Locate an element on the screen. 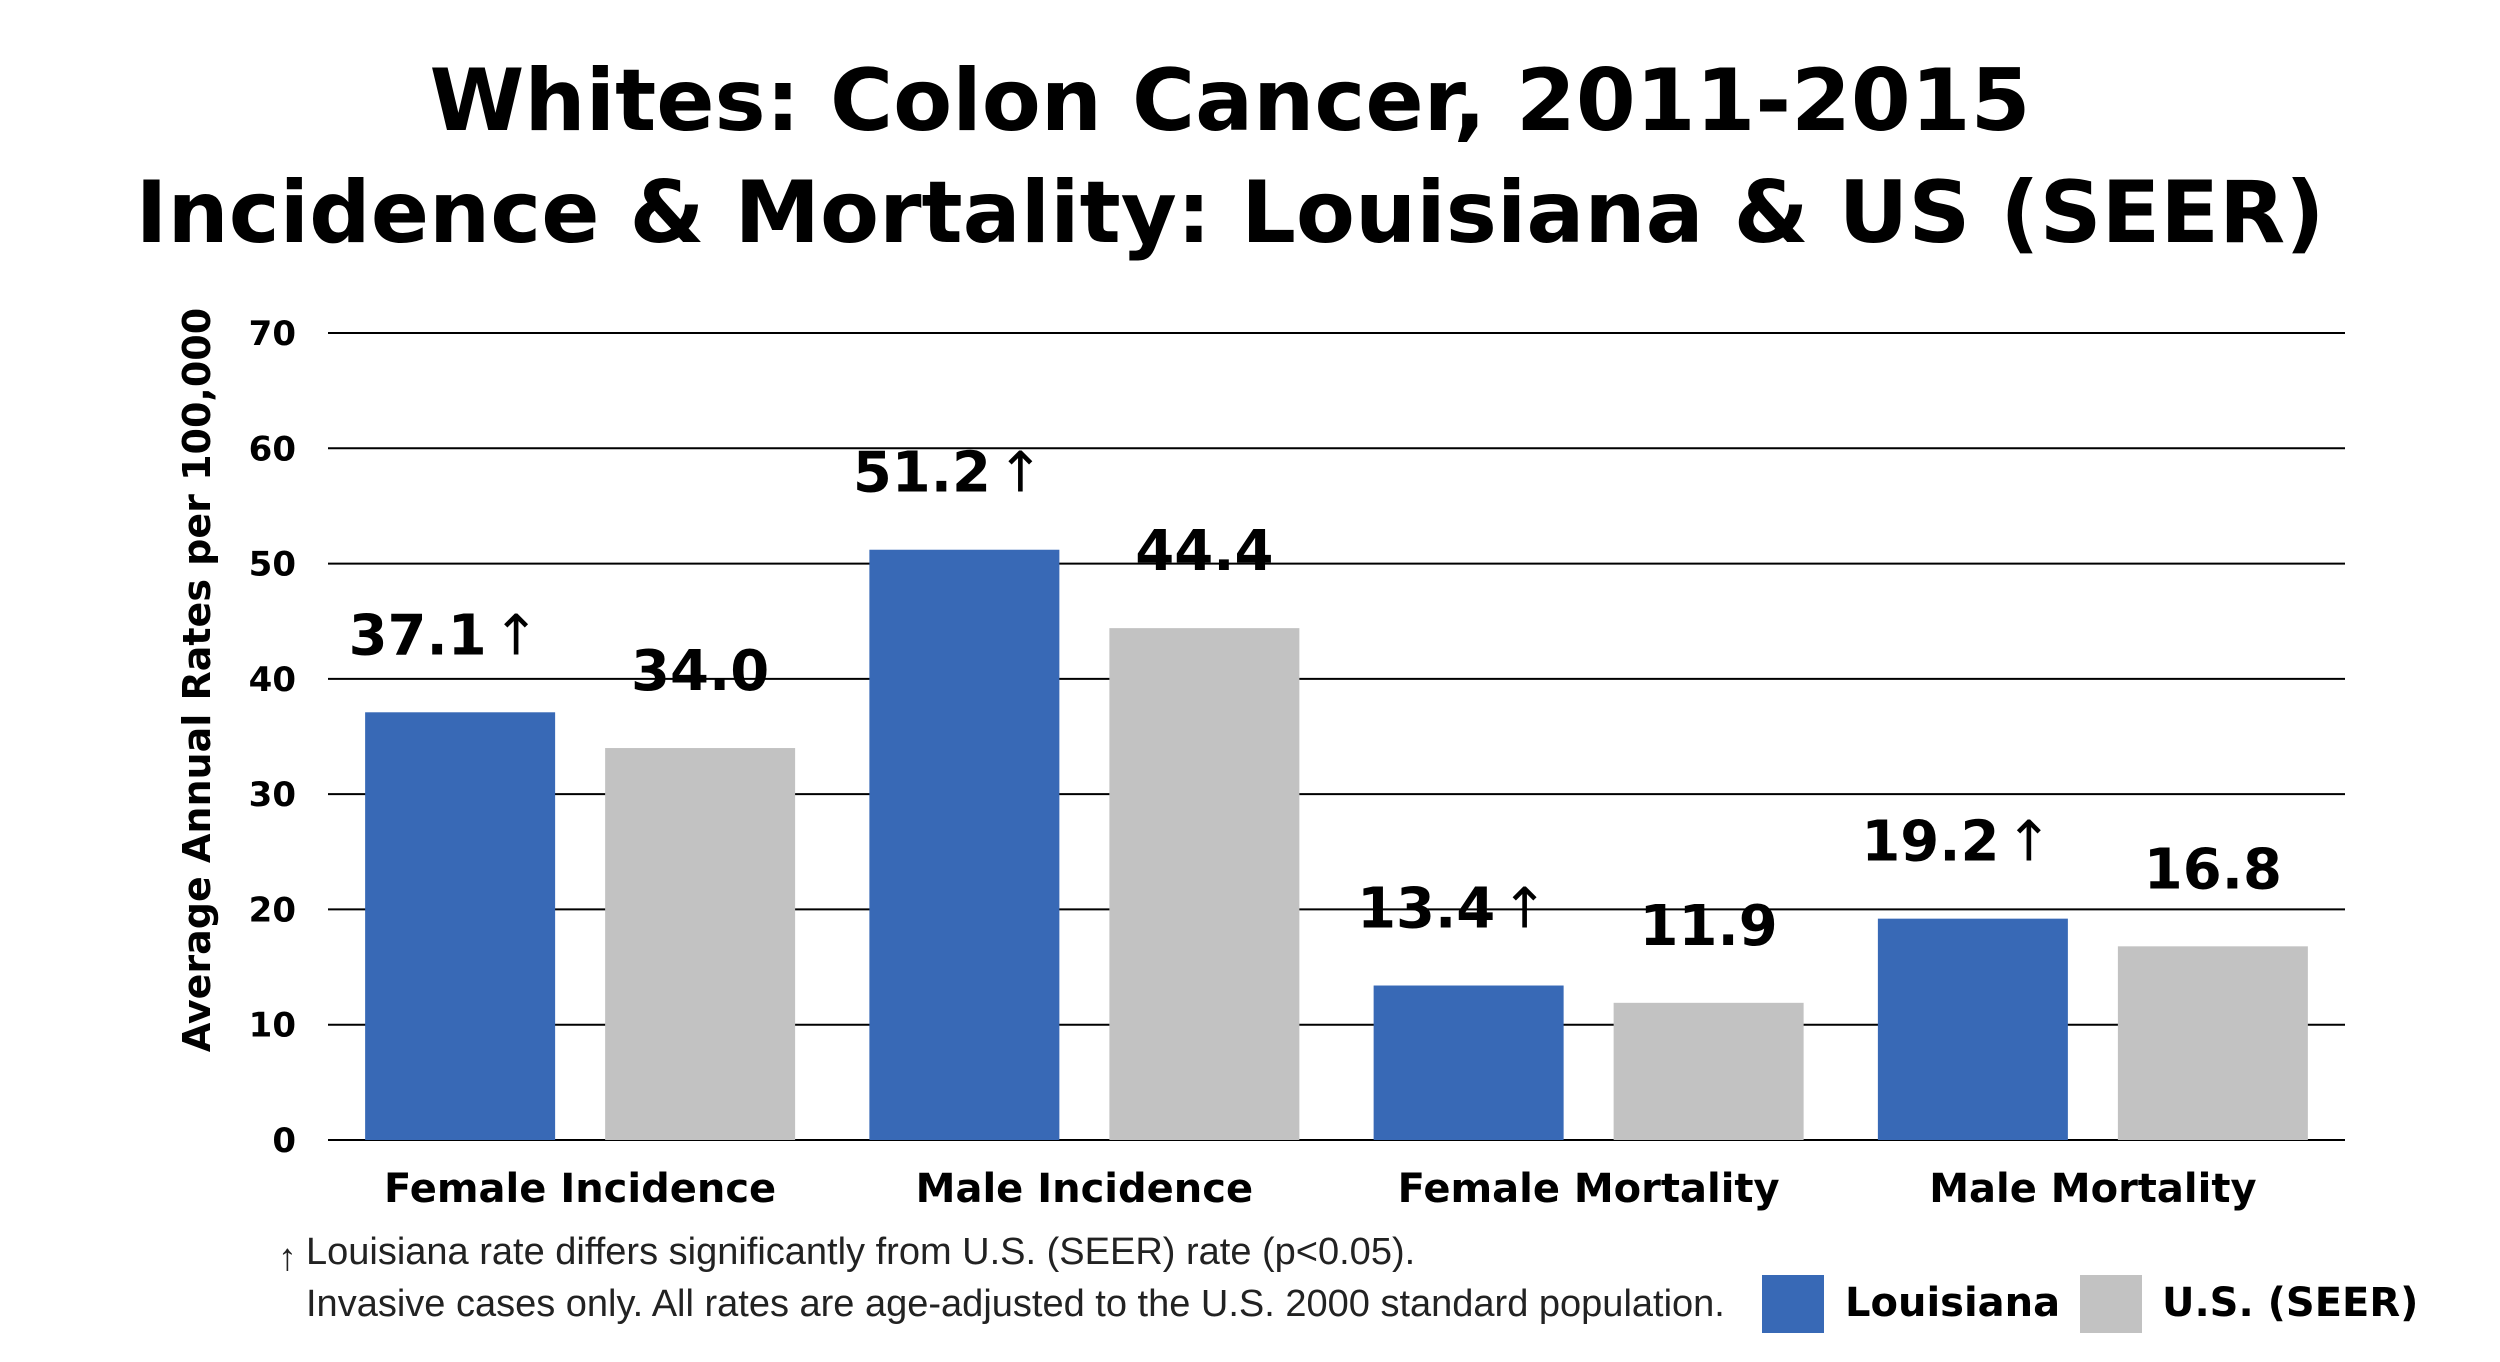 This screenshot has height=1362, width=2500. data-label-u-s-seer-female-mortality: 11.9 is located at coordinates (1709, 926).